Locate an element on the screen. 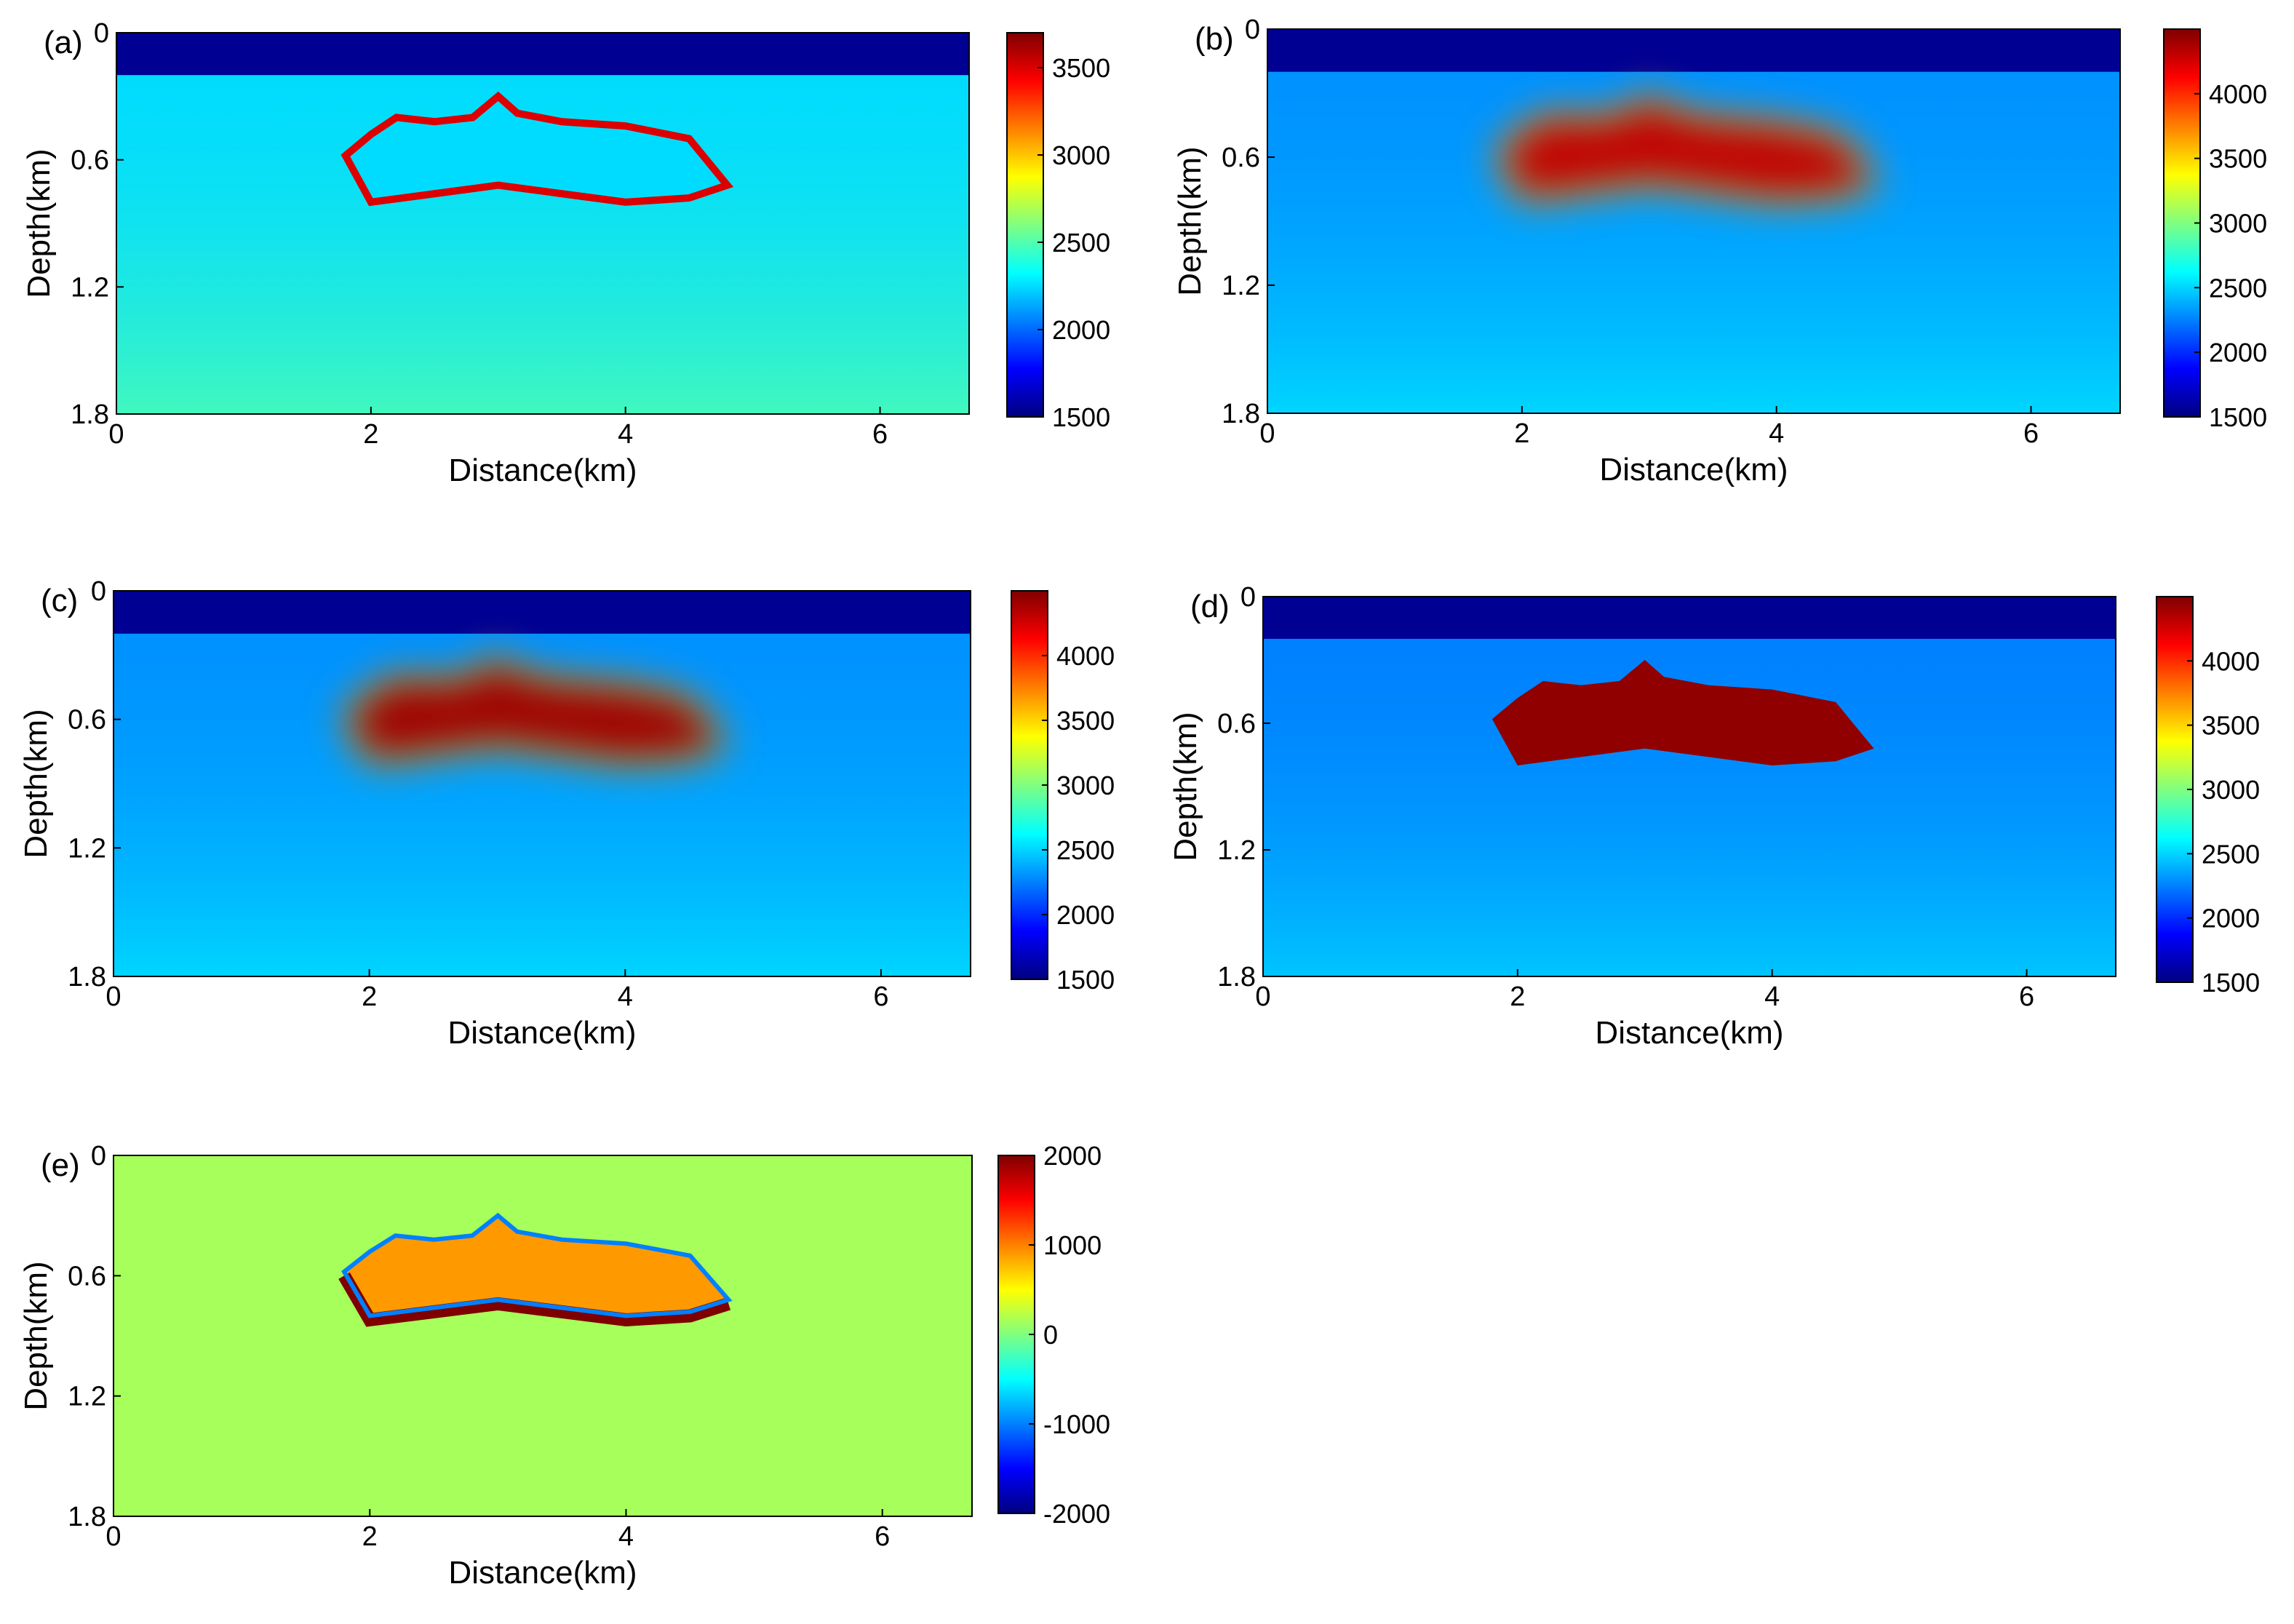 This screenshot has width=2294, height=1624. panel-label: (d) is located at coordinates (1210, 606).